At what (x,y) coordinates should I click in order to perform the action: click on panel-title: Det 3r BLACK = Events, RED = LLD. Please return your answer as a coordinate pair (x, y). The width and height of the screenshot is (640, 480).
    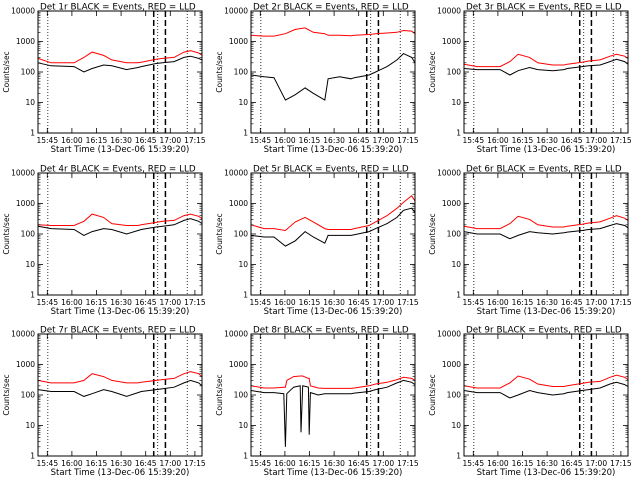
    Looking at the image, I should click on (544, 8).